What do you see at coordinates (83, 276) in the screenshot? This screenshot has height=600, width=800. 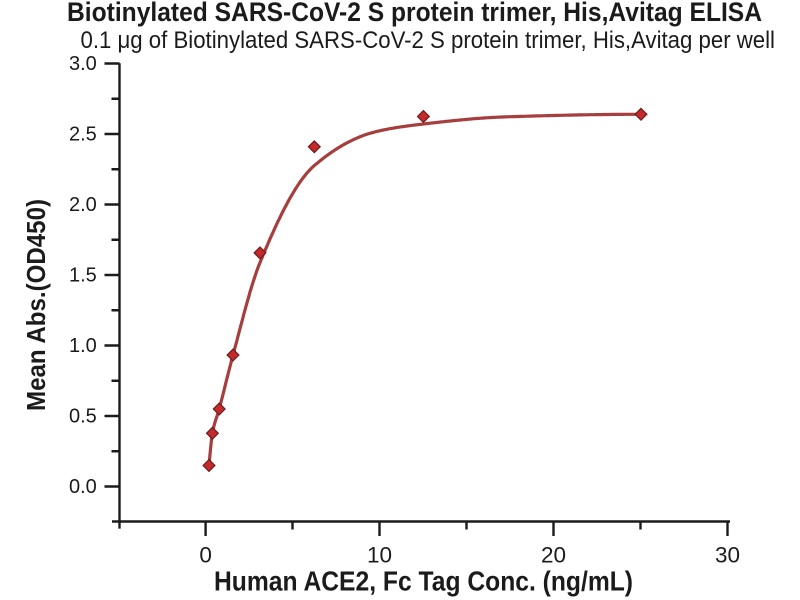 I see `svg-text: 1.5` at bounding box center [83, 276].